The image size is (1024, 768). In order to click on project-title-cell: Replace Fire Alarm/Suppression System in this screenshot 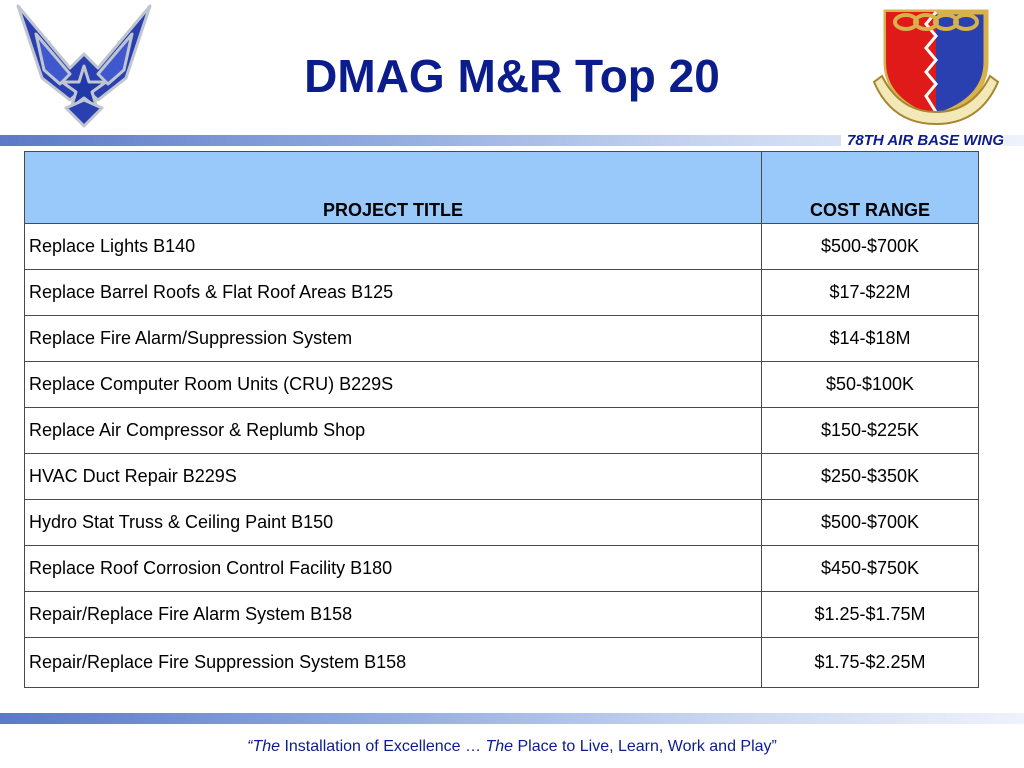, I will do `click(393, 338)`.